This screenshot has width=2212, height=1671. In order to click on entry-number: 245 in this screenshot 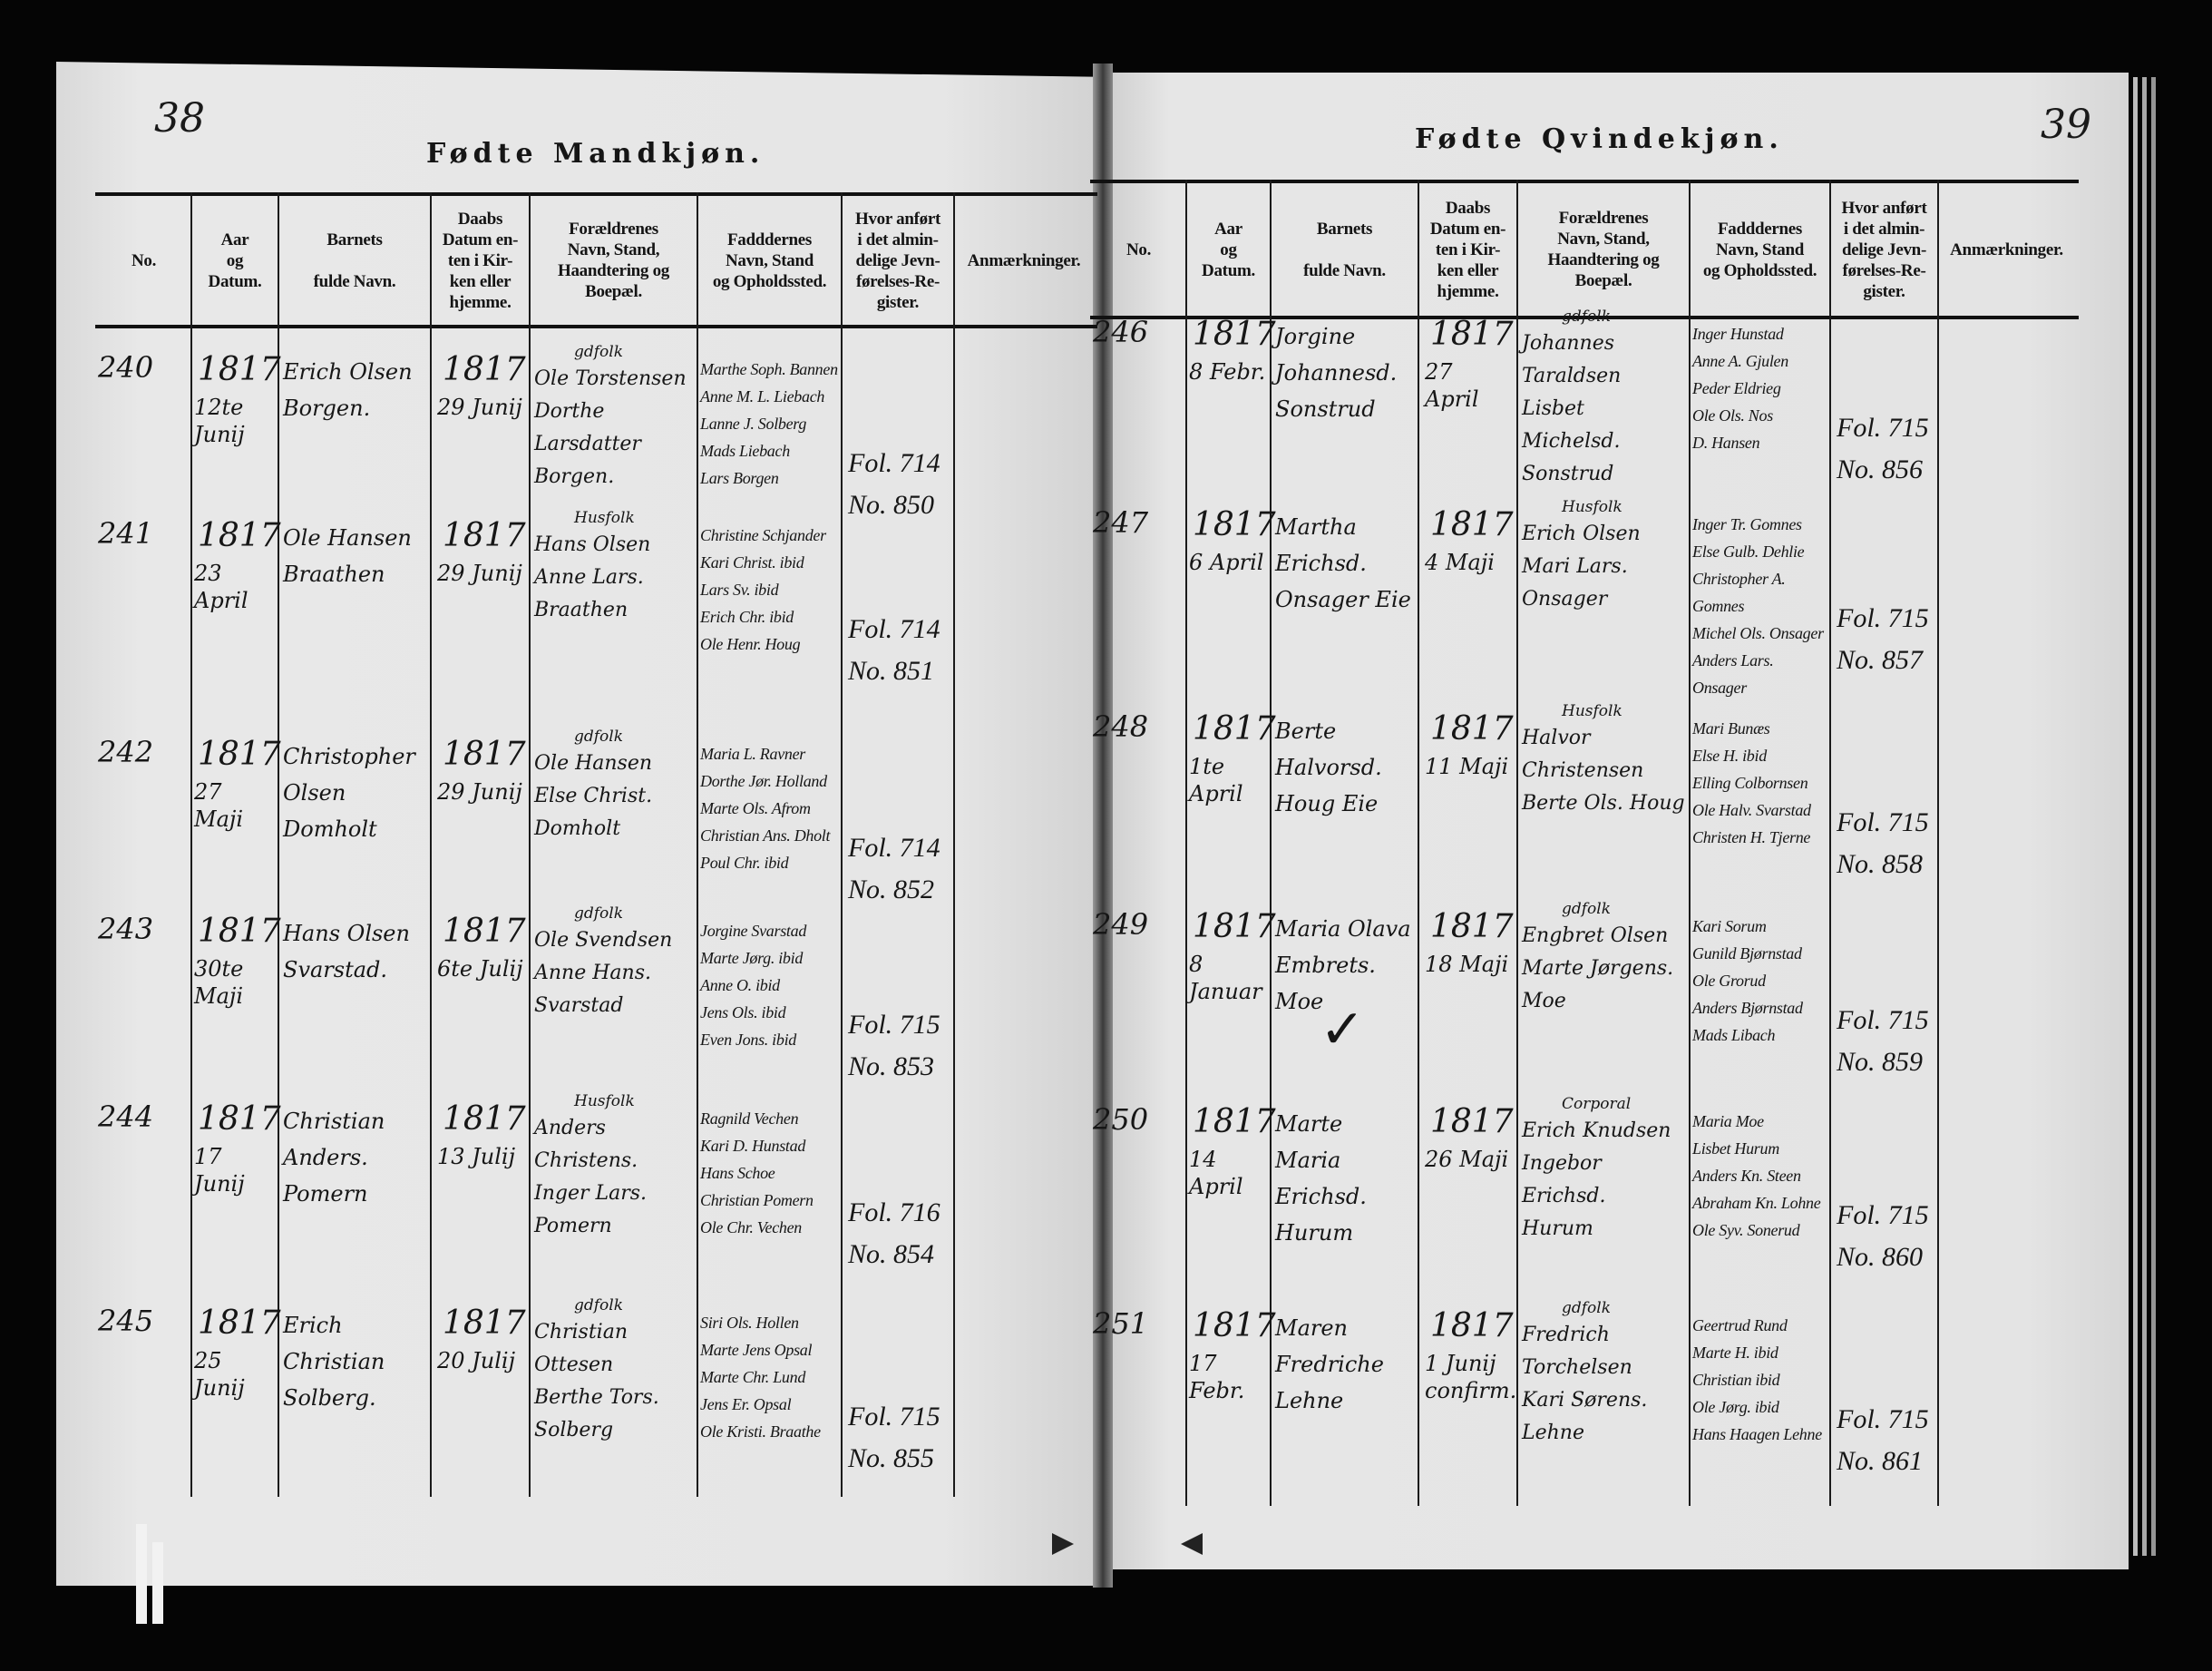, I will do `click(126, 1321)`.